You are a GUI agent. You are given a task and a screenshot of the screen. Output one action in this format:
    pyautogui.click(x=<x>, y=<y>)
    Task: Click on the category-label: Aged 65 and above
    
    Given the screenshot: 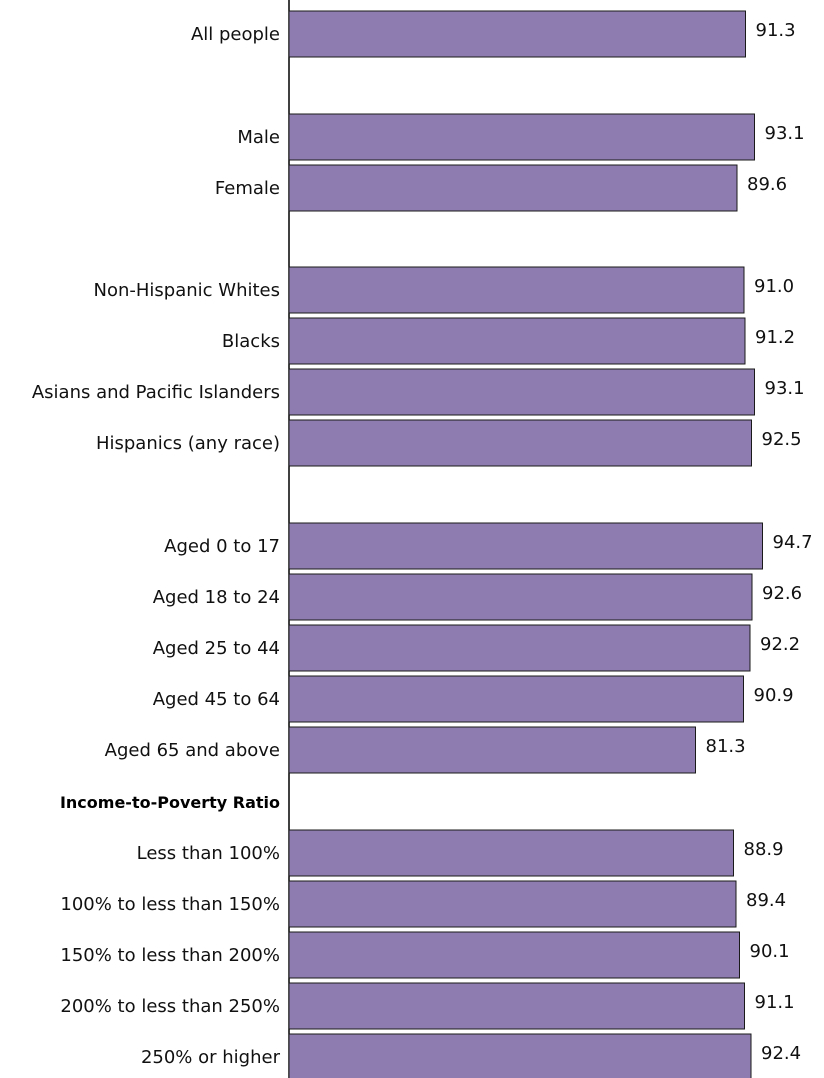 What is the action you would take?
    pyautogui.click(x=192, y=750)
    